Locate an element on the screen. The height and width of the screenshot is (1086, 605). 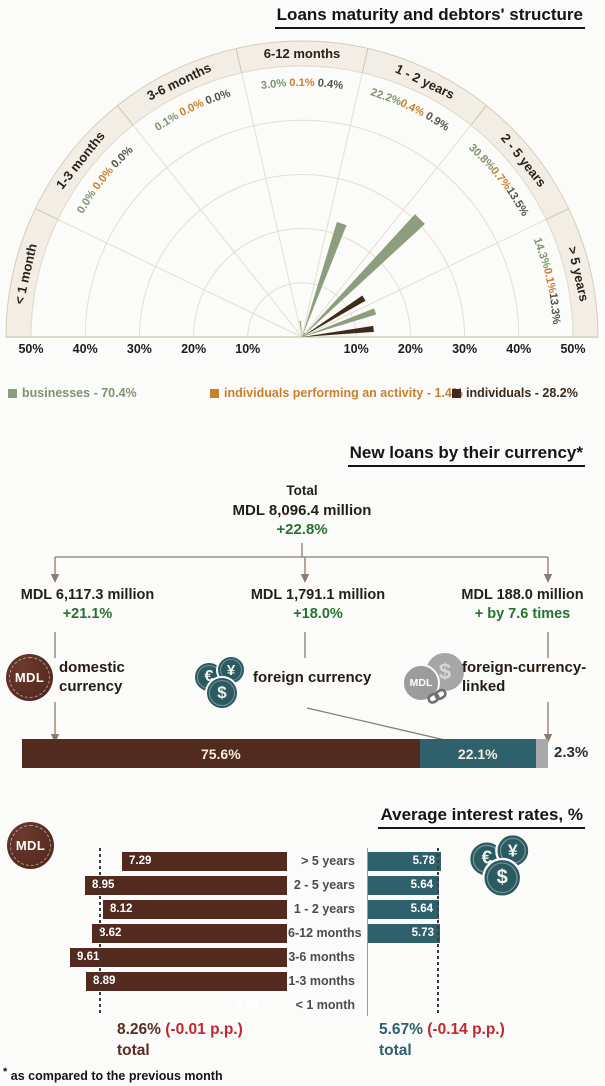
domestic-share-segment: 75.6% is located at coordinates (221, 753).